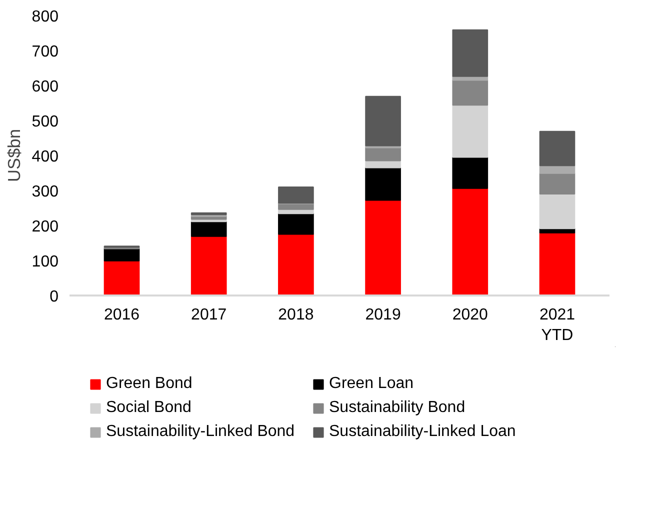 This screenshot has width=646, height=520. What do you see at coordinates (45, 17) in the screenshot?
I see `y-tick-label: 800` at bounding box center [45, 17].